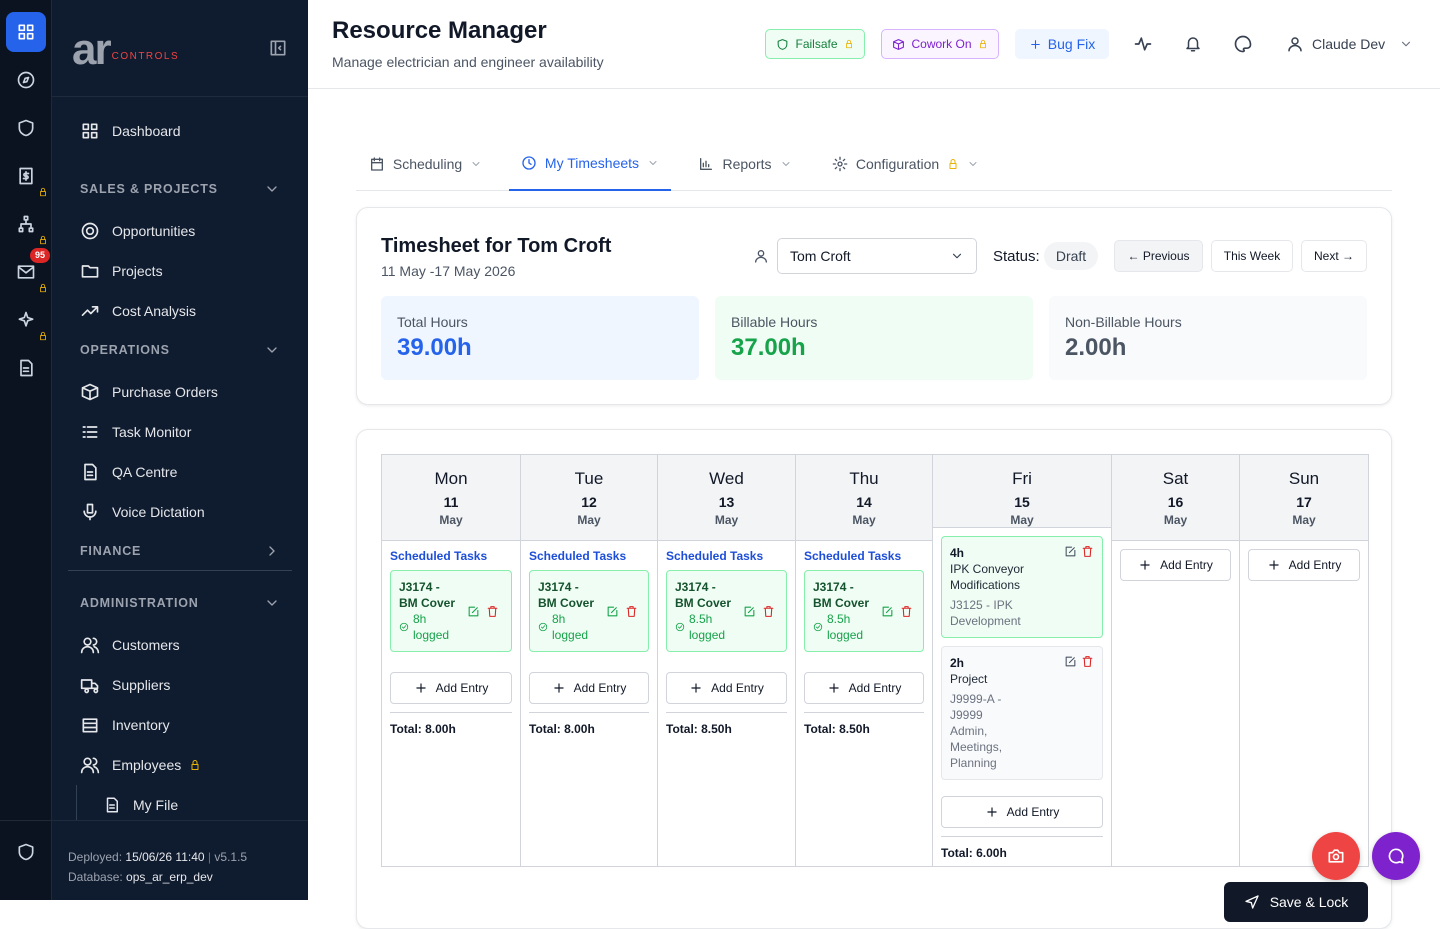  I want to click on nav-item: Voice Dictation, so click(180, 512).